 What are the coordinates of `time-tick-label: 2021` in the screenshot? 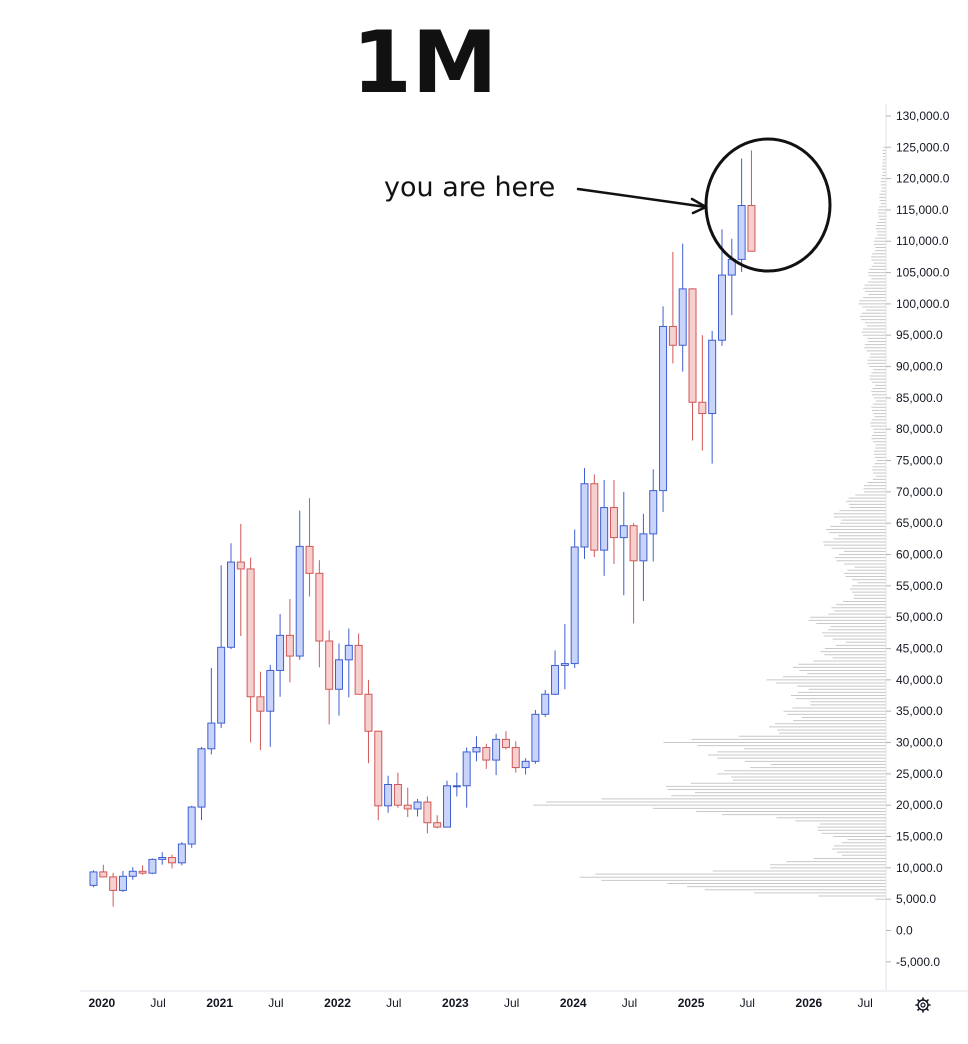 It's located at (219, 1003).